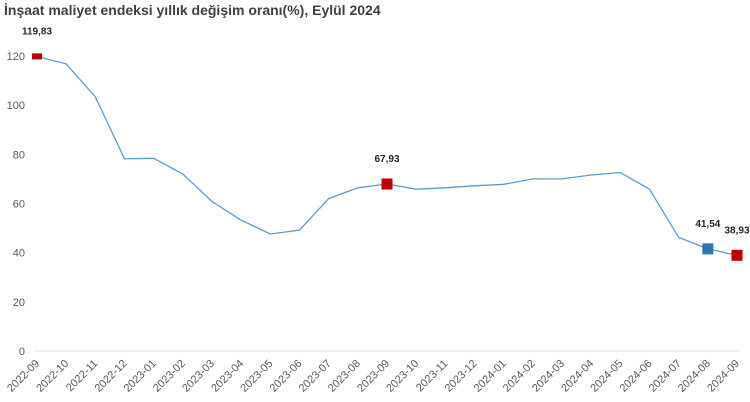 The height and width of the screenshot is (402, 750). Describe the element at coordinates (19, 205) in the screenshot. I see `y-tick-label: 60` at that location.